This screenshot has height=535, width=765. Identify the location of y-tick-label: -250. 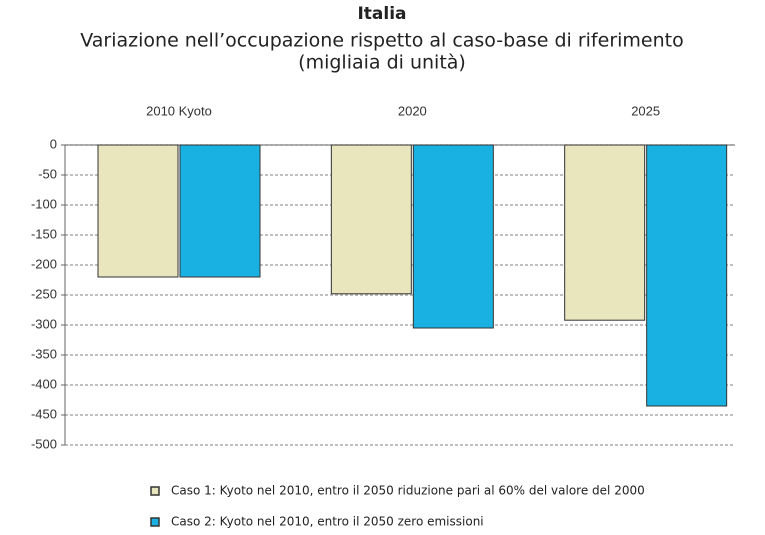
(44, 293).